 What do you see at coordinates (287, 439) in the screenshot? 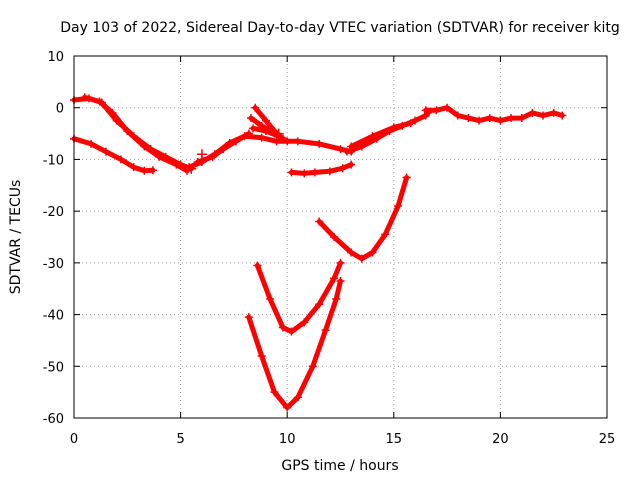
I see `x-tick-label: 10` at bounding box center [287, 439].